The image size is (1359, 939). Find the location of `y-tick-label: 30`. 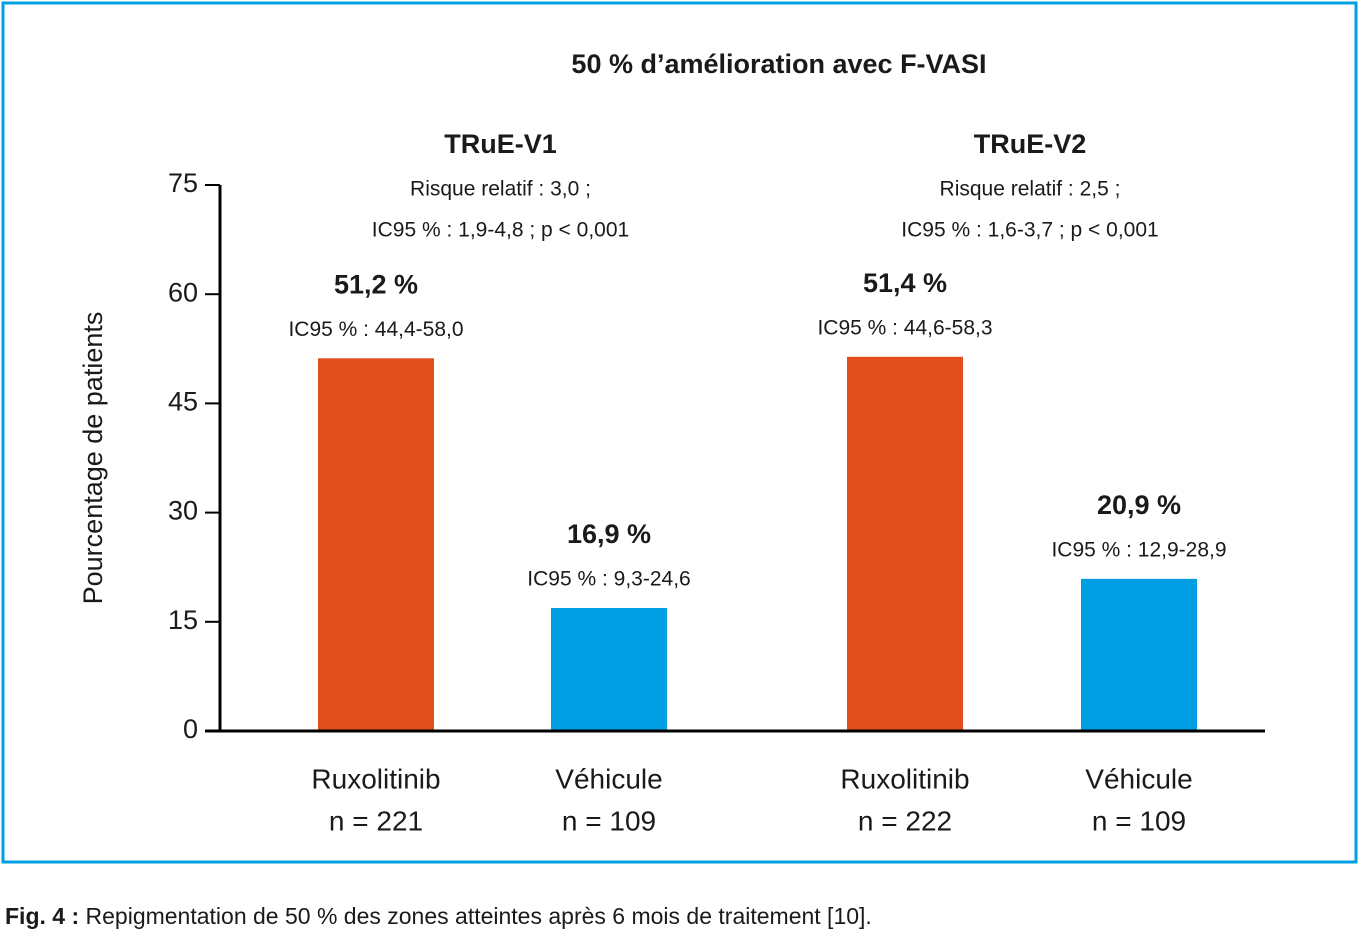

y-tick-label: 30 is located at coordinates (183, 511).